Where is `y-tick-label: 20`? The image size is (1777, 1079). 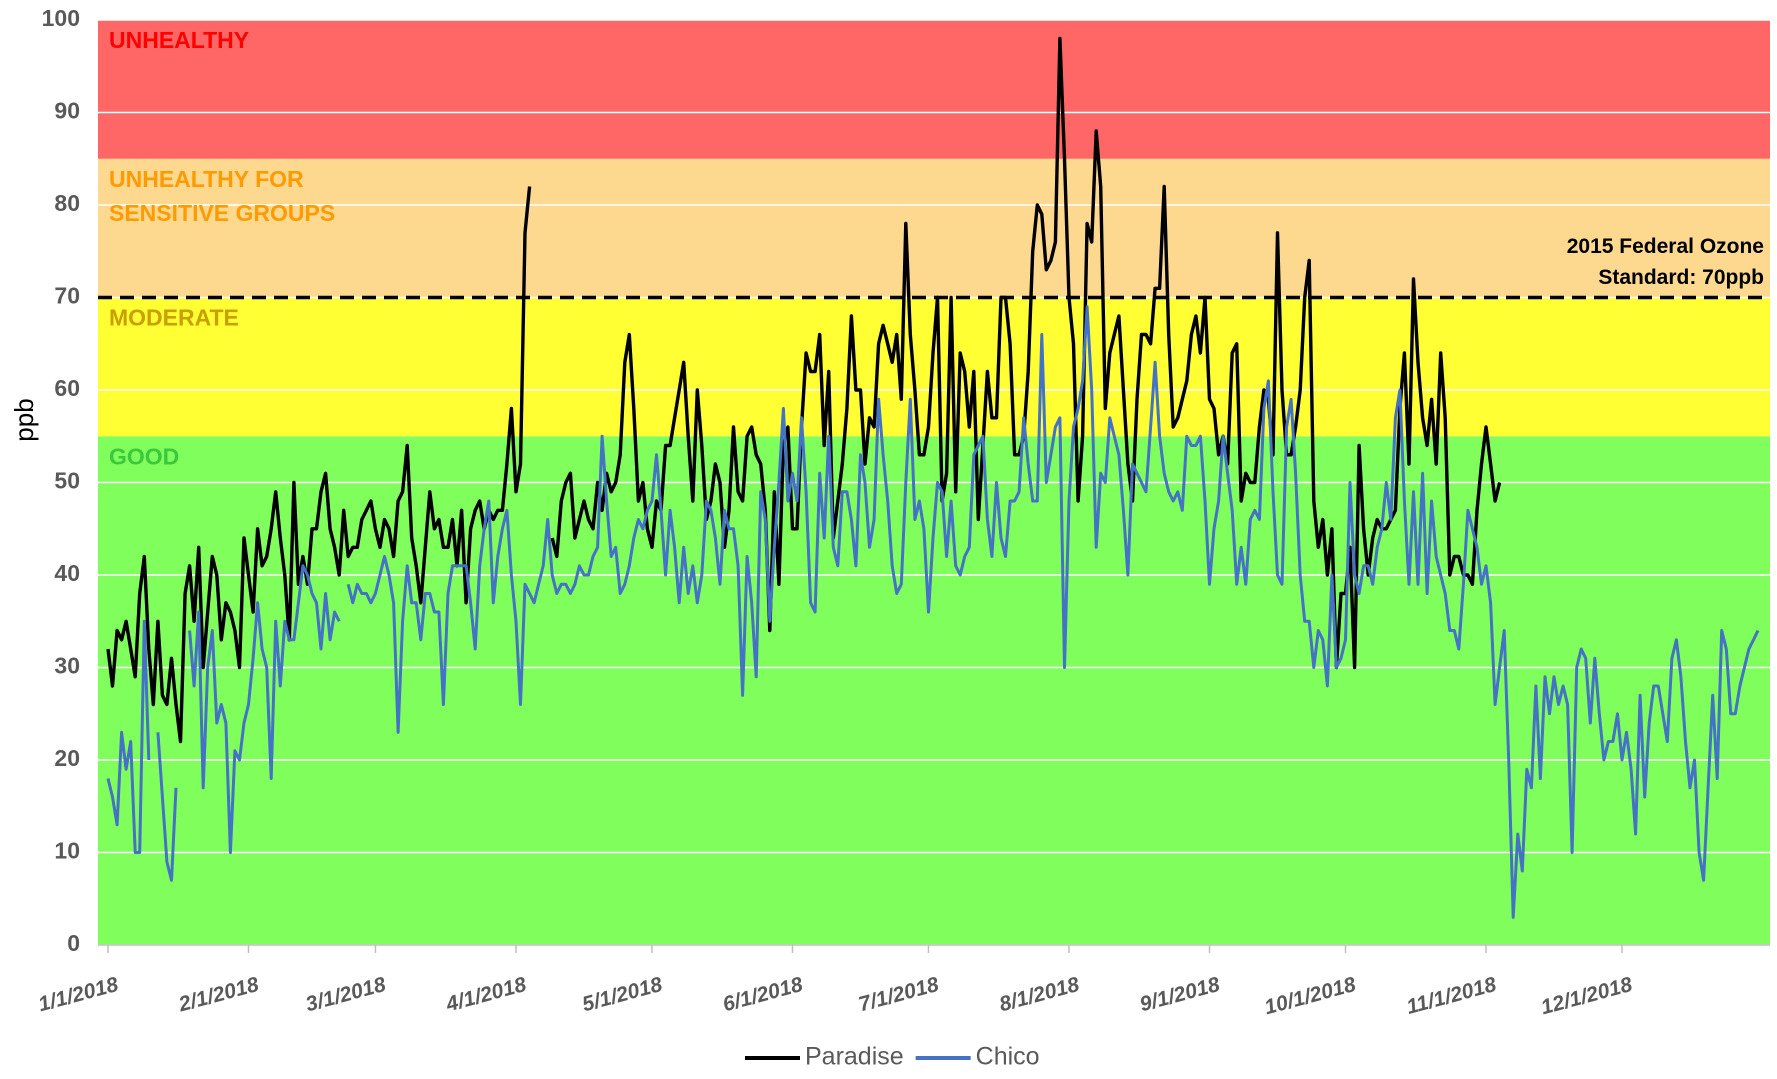 y-tick-label: 20 is located at coordinates (67, 758).